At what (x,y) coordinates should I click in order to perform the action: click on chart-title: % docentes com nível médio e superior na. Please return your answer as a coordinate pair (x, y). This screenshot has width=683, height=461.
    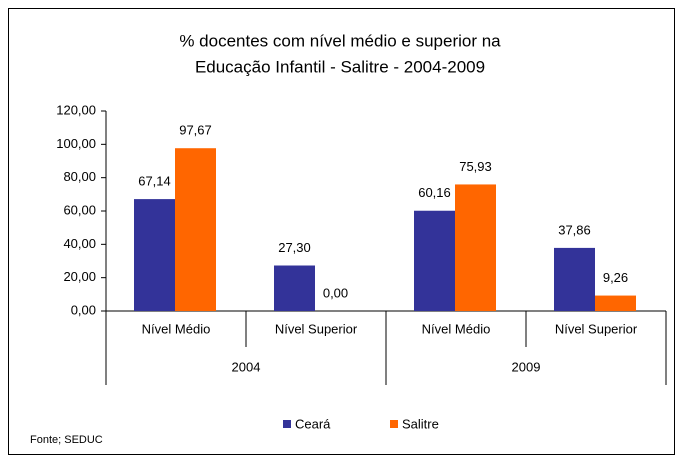
    Looking at the image, I should click on (340, 40).